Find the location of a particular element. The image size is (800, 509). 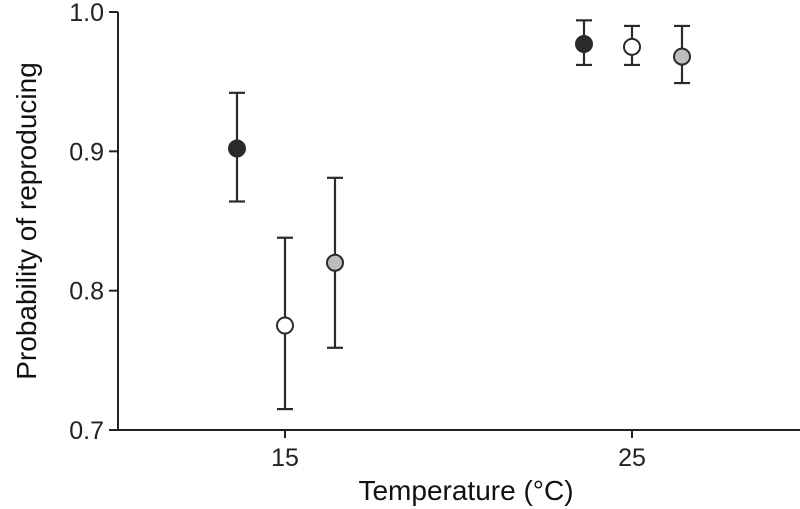

x-axis-ticks: 15 25 is located at coordinates (458, 451).